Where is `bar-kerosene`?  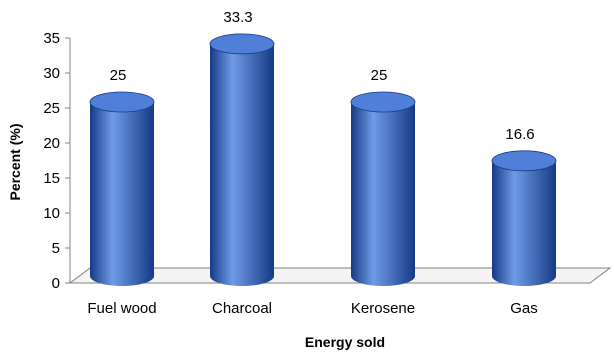 bar-kerosene is located at coordinates (383, 188).